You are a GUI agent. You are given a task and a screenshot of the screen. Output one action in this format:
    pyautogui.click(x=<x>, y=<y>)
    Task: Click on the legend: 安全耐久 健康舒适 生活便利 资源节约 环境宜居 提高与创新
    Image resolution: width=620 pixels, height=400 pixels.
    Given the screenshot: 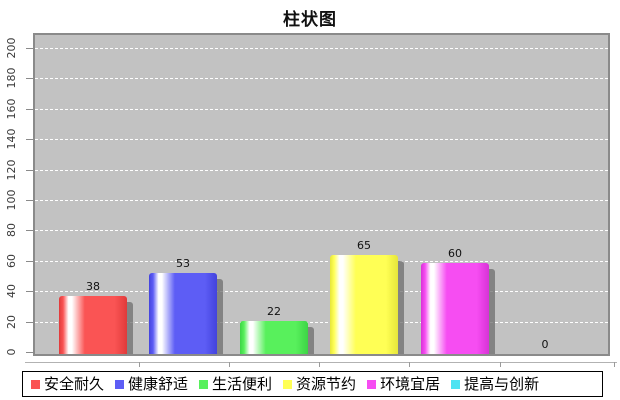 What is the action you would take?
    pyautogui.click(x=312, y=384)
    